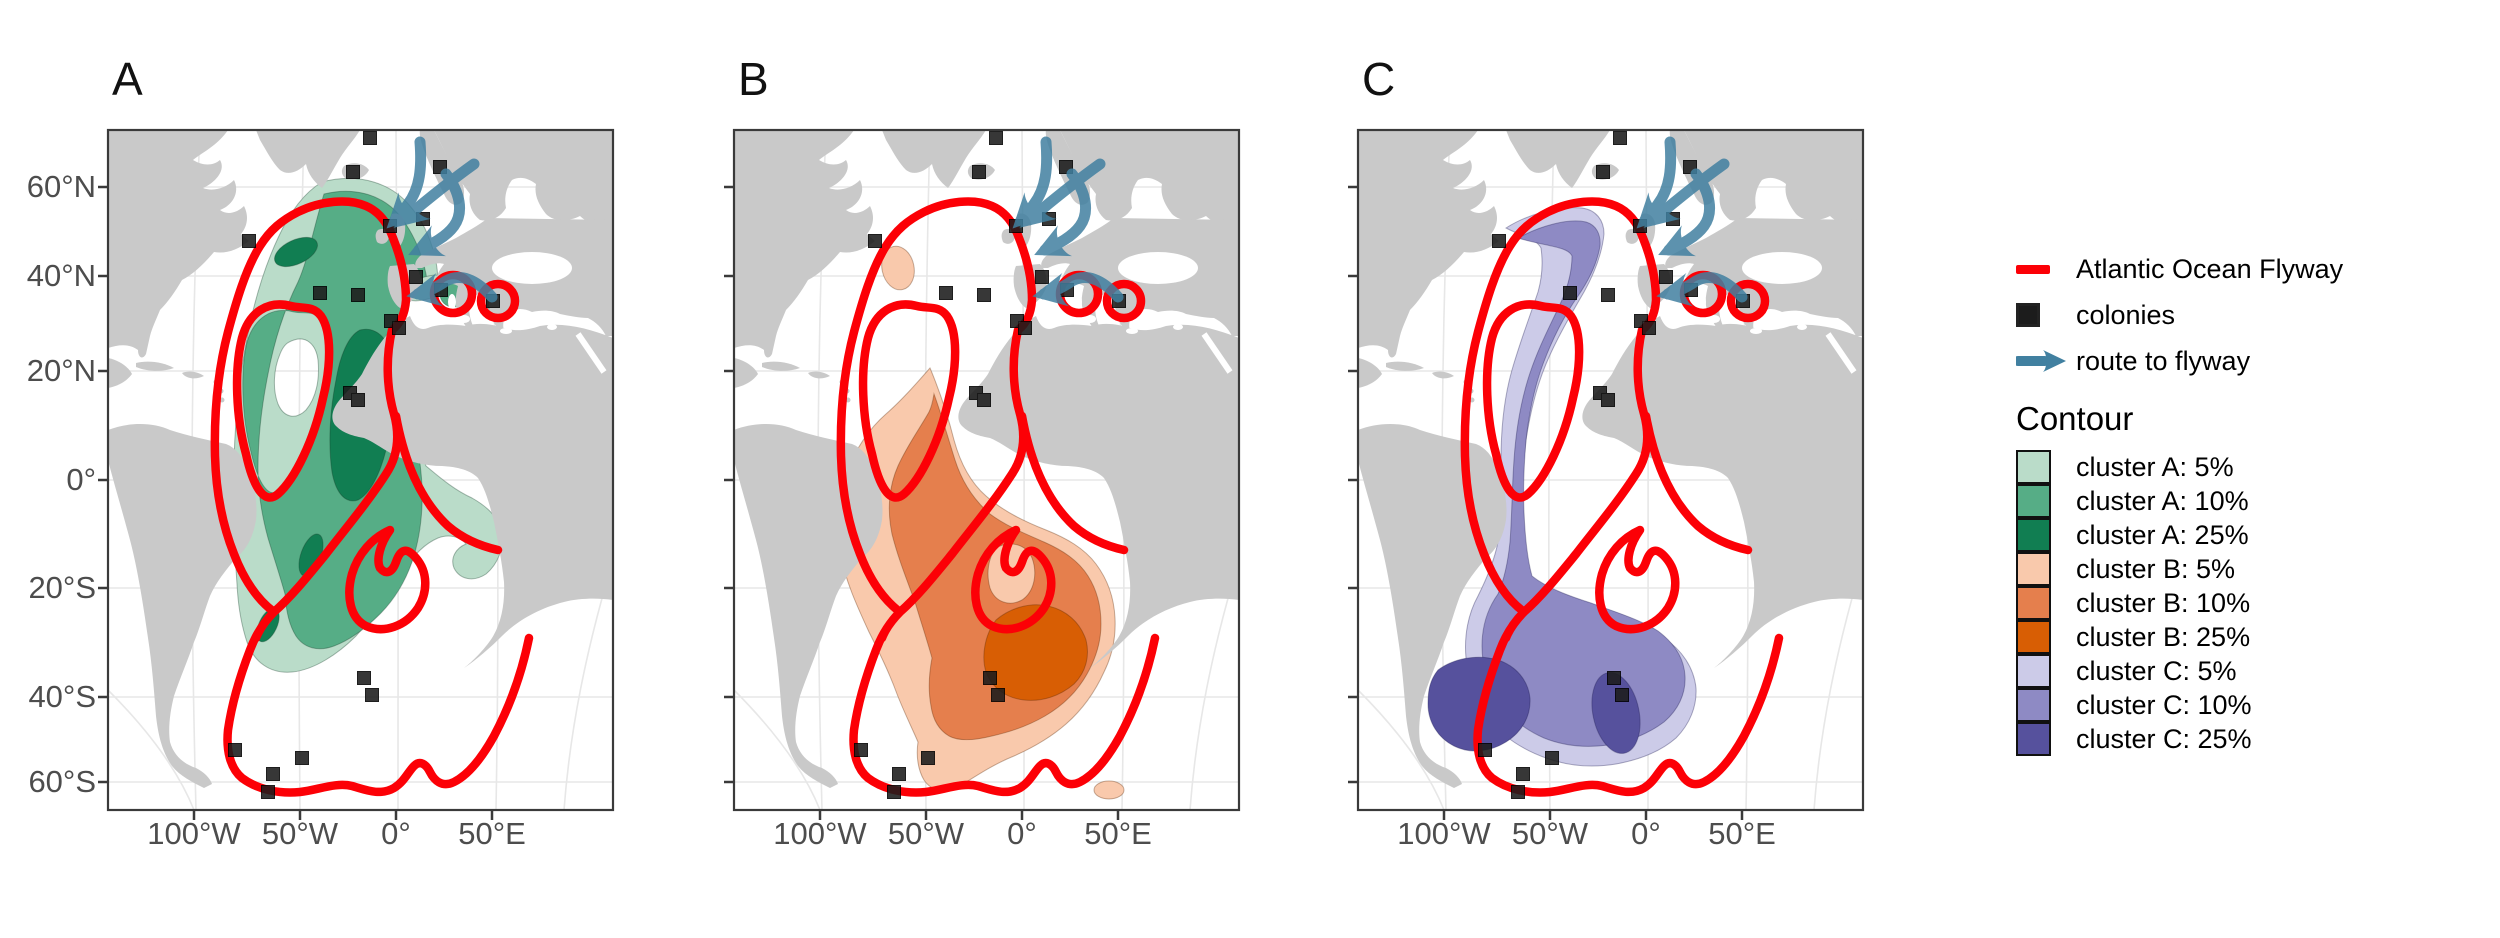 This screenshot has width=2500, height=938. What do you see at coordinates (1583, 483) in the screenshot?
I see `contour-clusterC-10pct` at bounding box center [1583, 483].